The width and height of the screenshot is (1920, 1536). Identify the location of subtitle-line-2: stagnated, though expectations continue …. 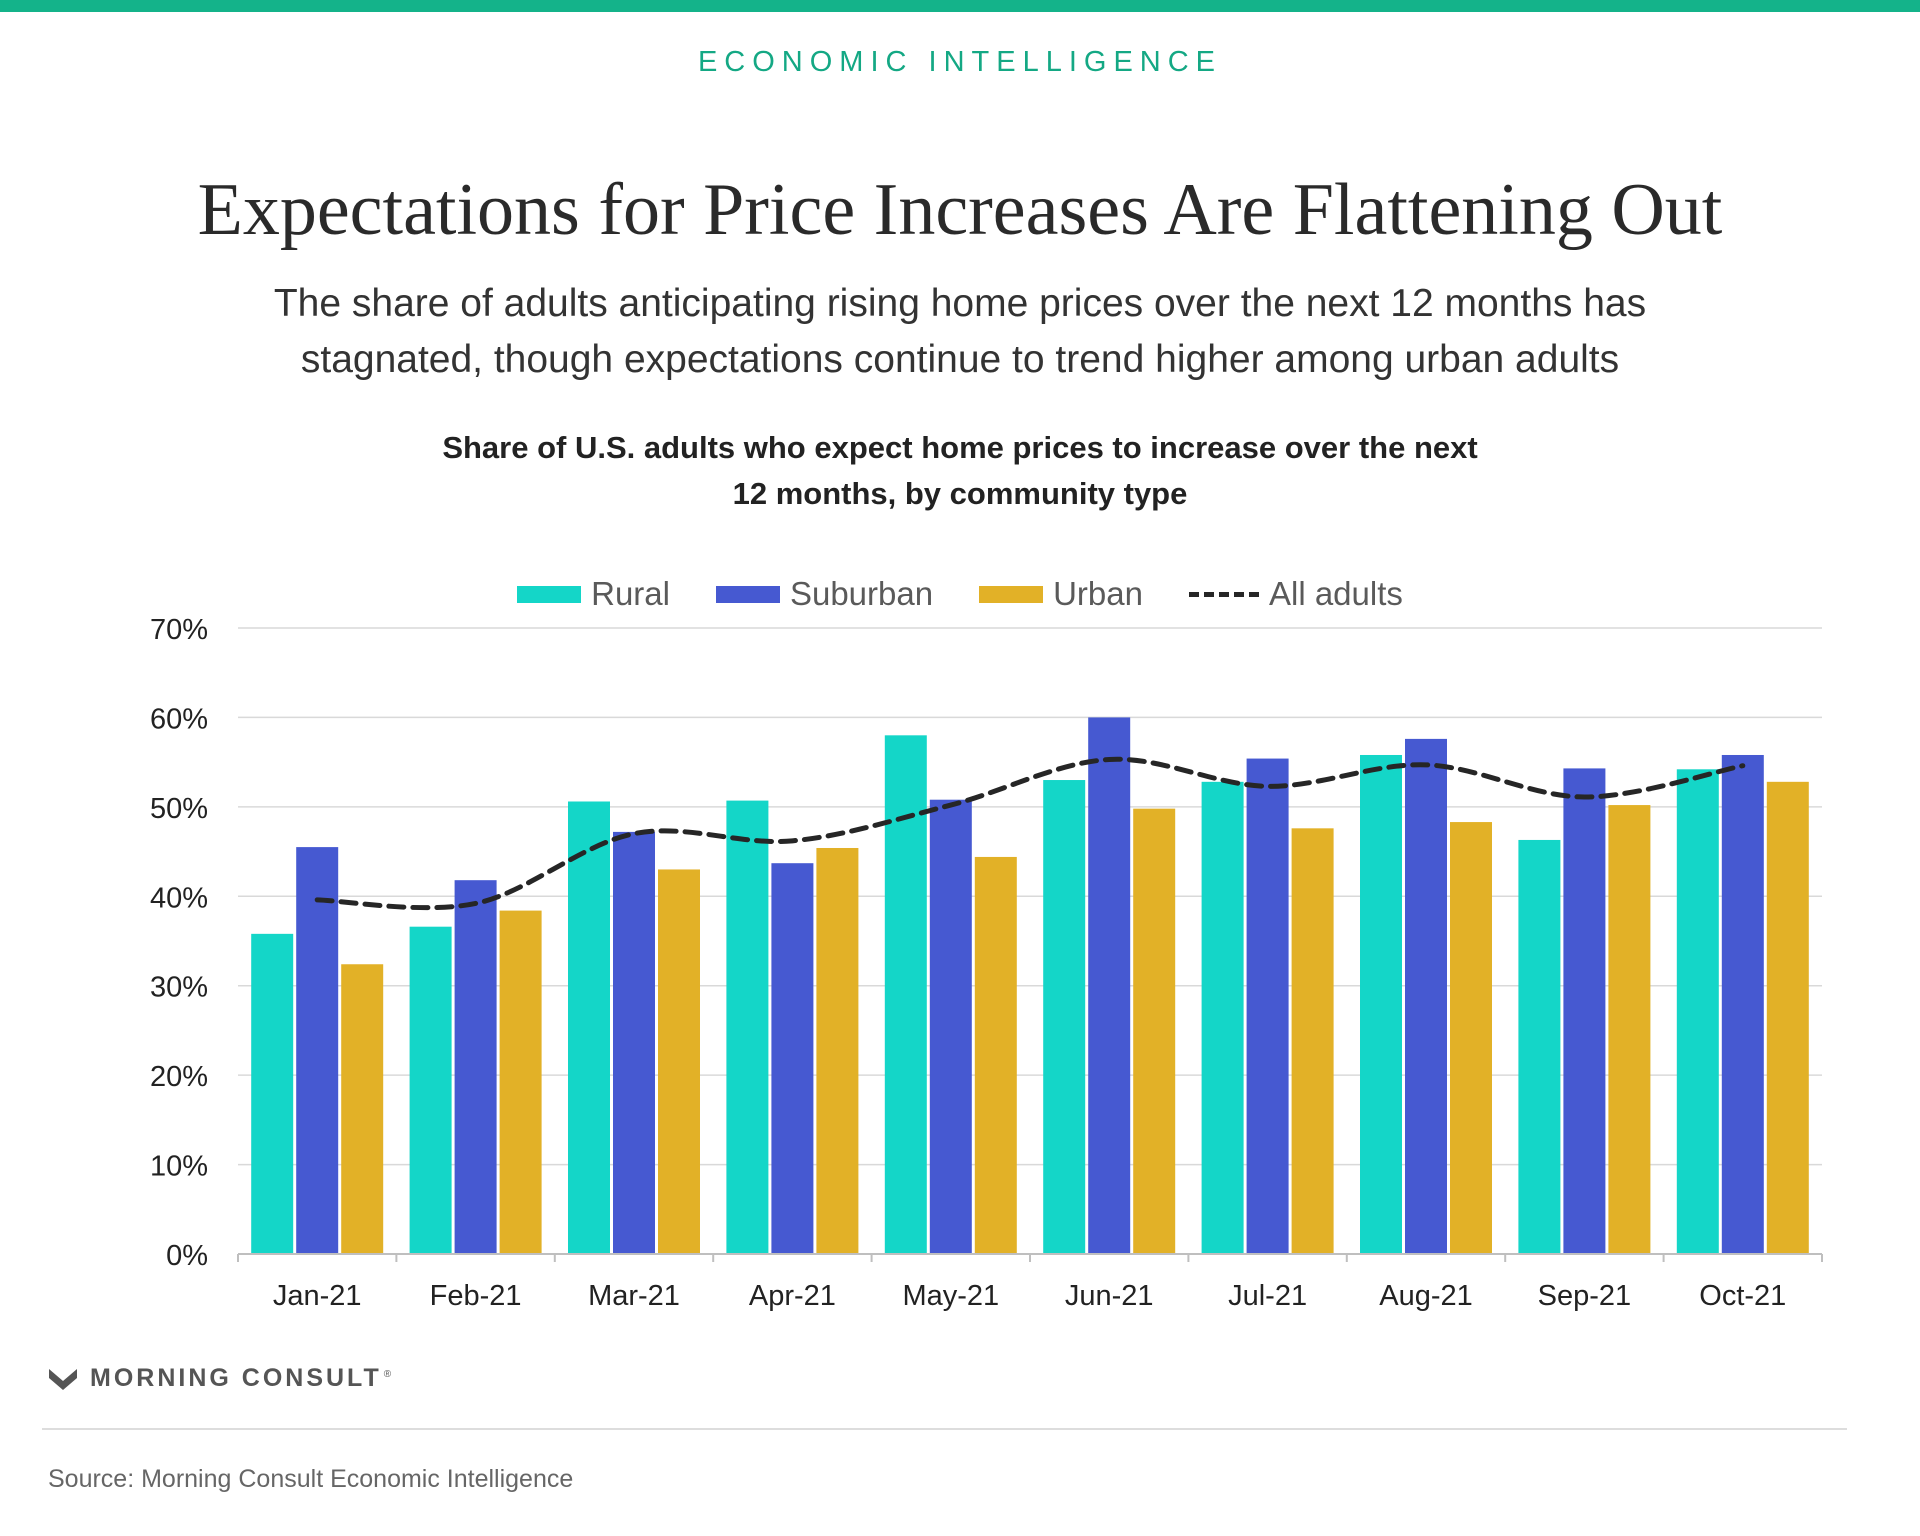
(960, 359).